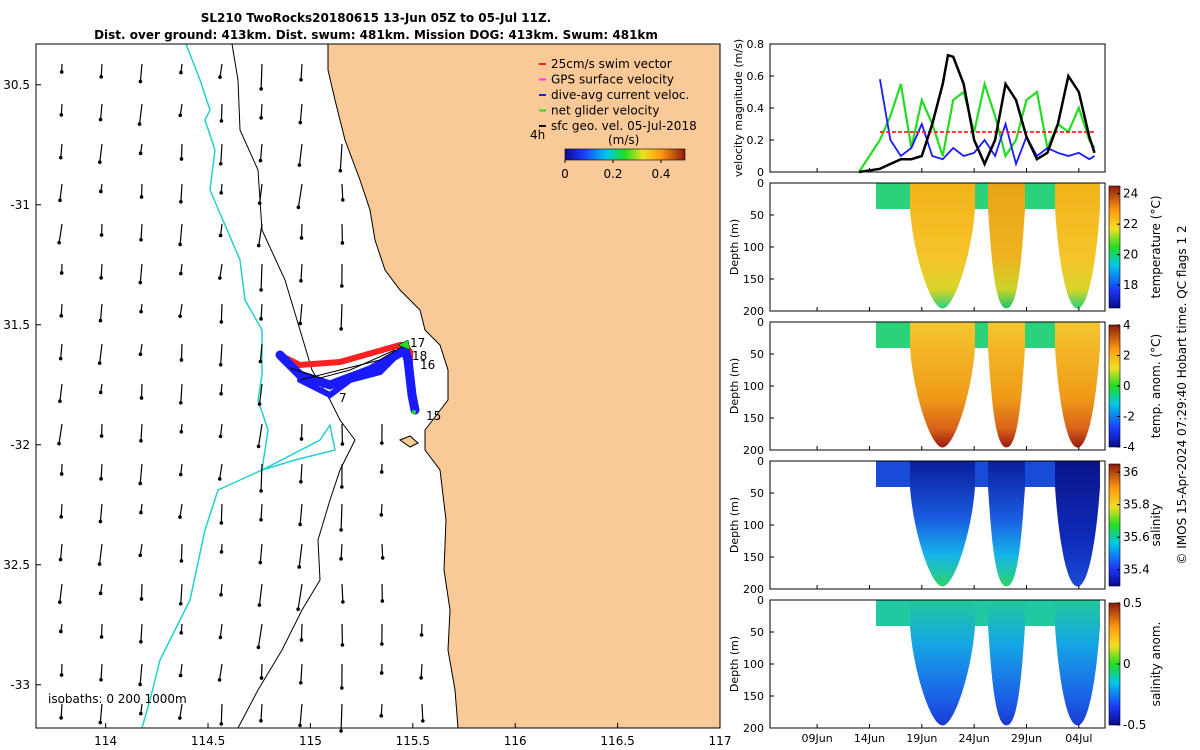  I want to click on time-xtick-label: 14Jun, so click(869, 738).